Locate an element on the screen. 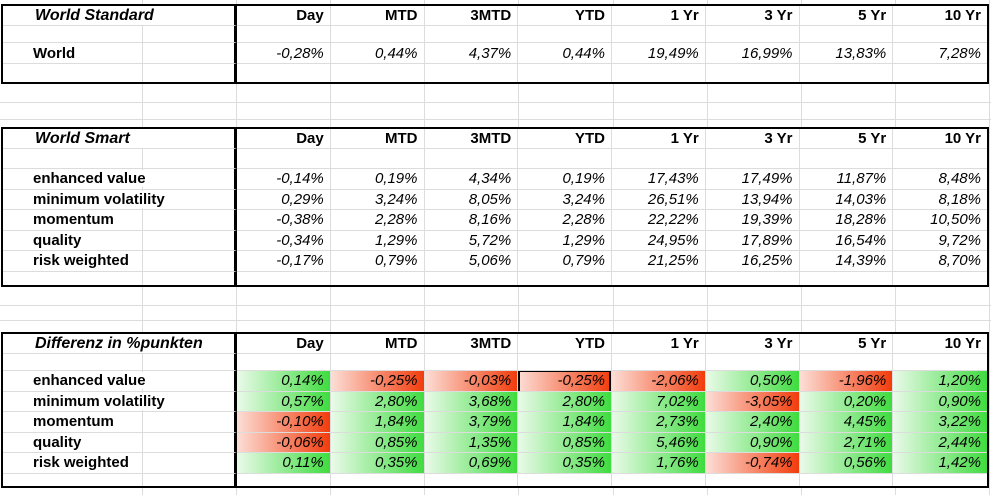 The image size is (991, 495). value-cell: 3,68% is located at coordinates (471, 401).